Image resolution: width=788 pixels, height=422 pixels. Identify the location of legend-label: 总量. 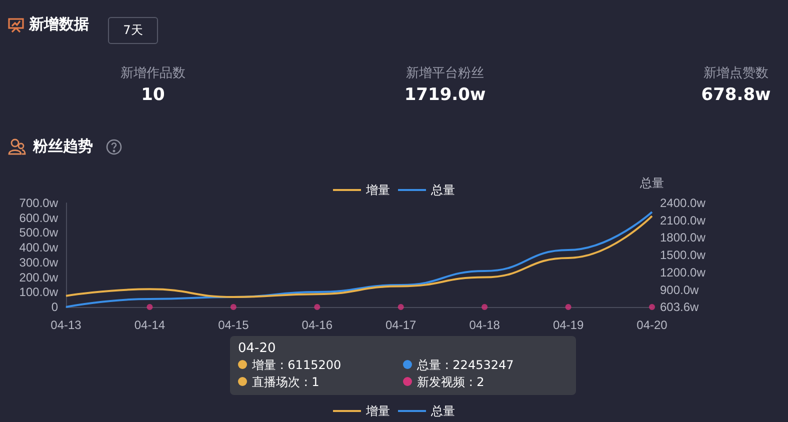
(442, 190).